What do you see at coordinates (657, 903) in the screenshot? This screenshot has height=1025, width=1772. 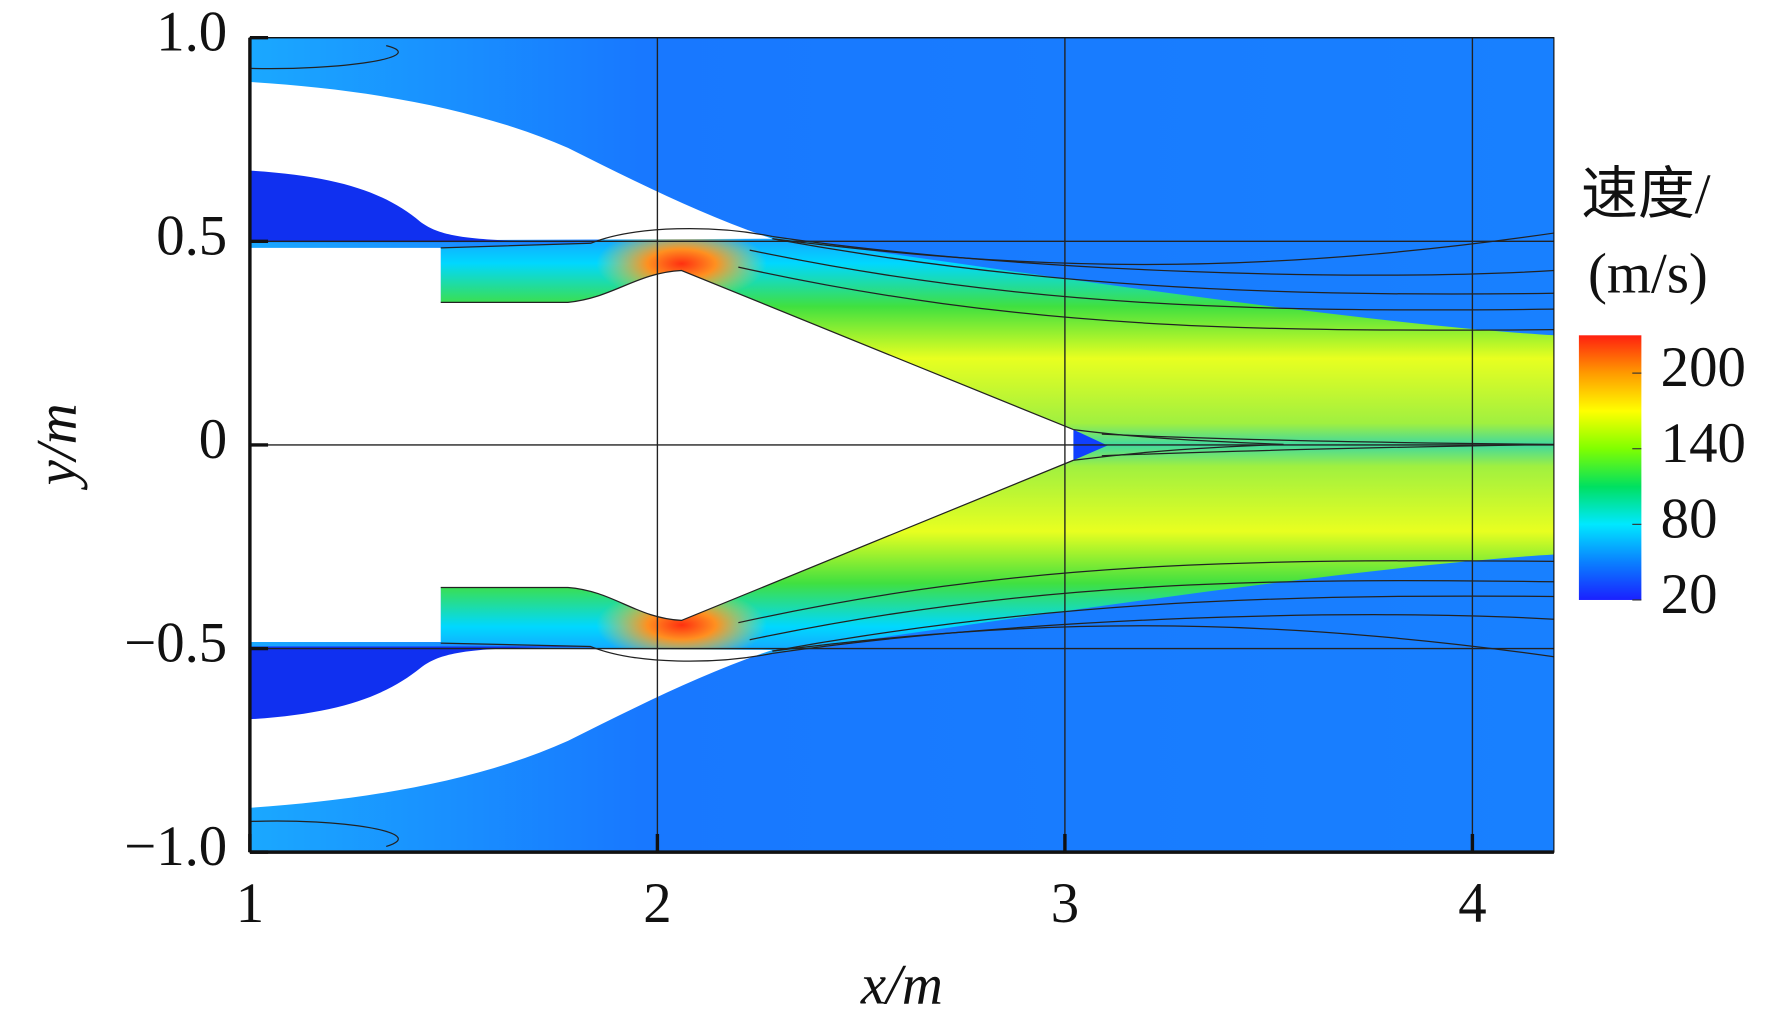 I see `x-tick-label: 2` at bounding box center [657, 903].